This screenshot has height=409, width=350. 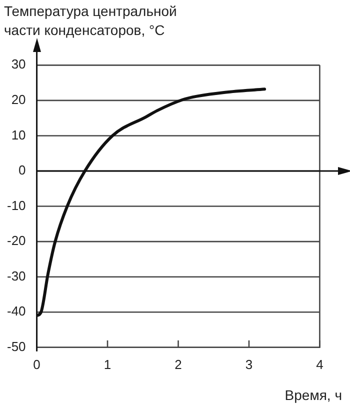 What do you see at coordinates (16, 311) in the screenshot?
I see `y-tick-label: -40` at bounding box center [16, 311].